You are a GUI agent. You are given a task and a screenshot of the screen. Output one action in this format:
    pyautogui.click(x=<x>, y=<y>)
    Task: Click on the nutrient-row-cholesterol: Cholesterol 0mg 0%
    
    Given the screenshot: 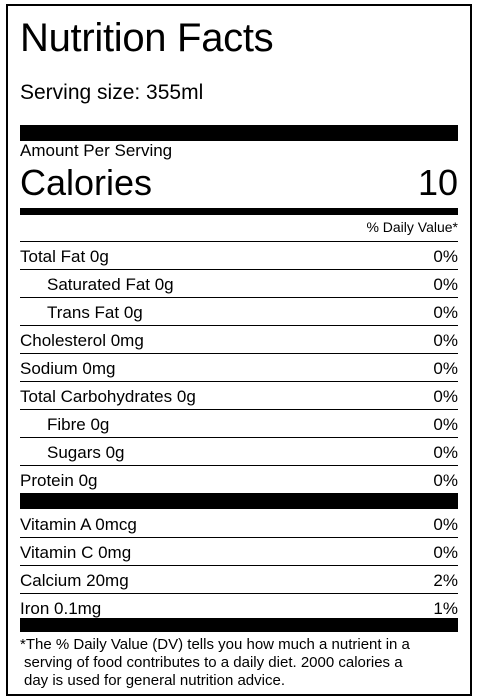 What is the action you would take?
    pyautogui.click(x=239, y=339)
    